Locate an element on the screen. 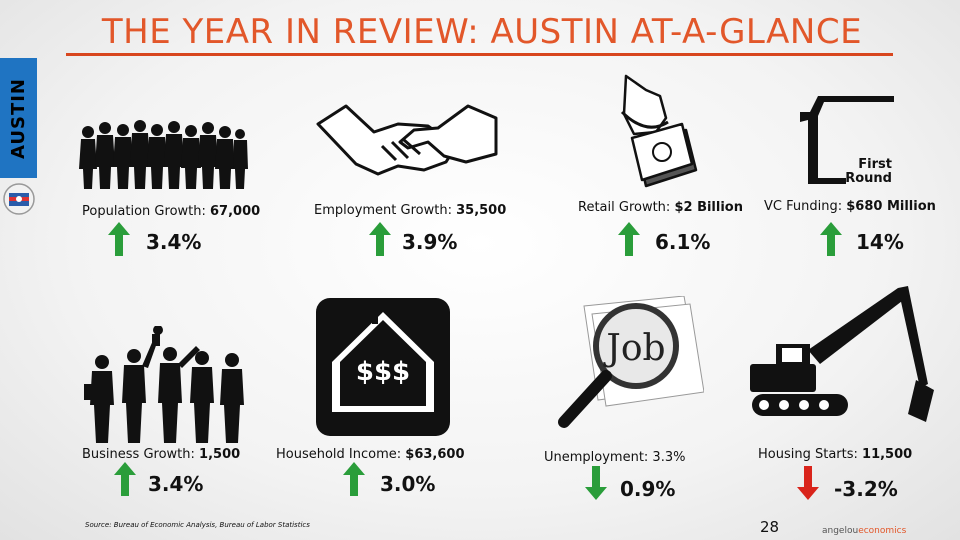  excavator-icon is located at coordinates (842, 354).